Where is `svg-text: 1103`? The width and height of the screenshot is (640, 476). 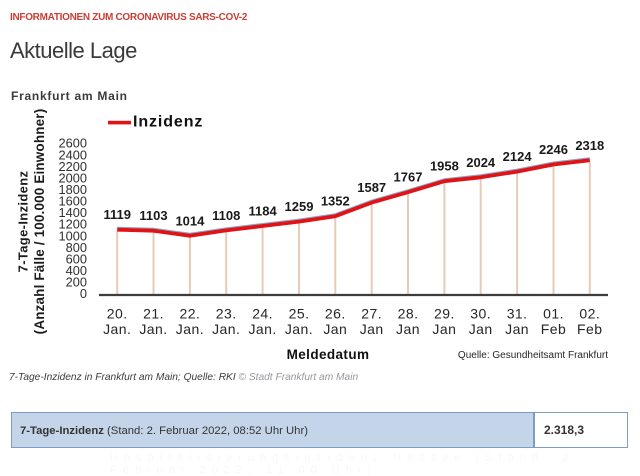
svg-text: 1103 is located at coordinates (153, 215).